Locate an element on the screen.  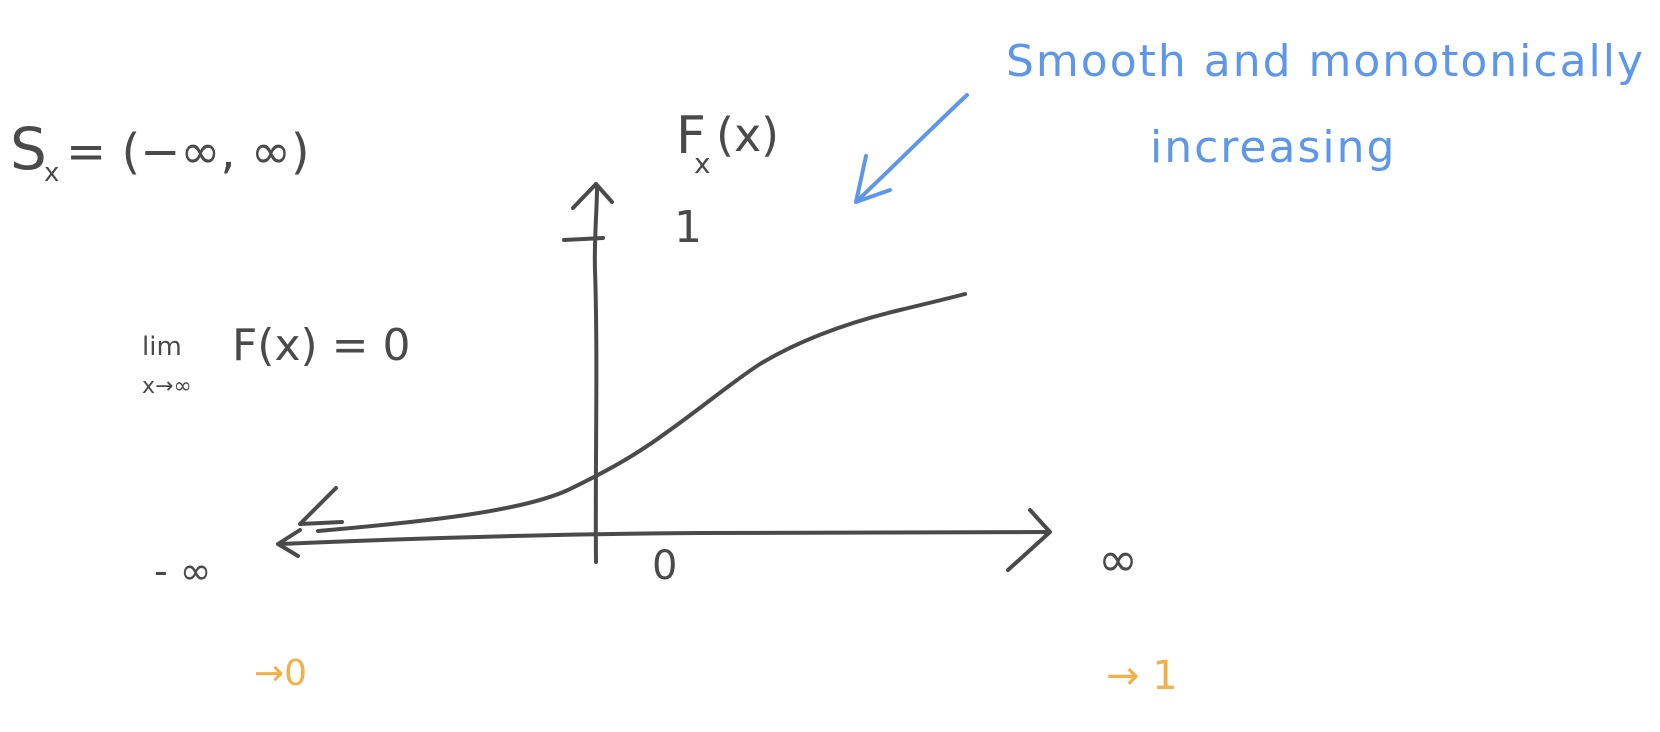
annotation-line-2: increasing is located at coordinates (1273, 147).